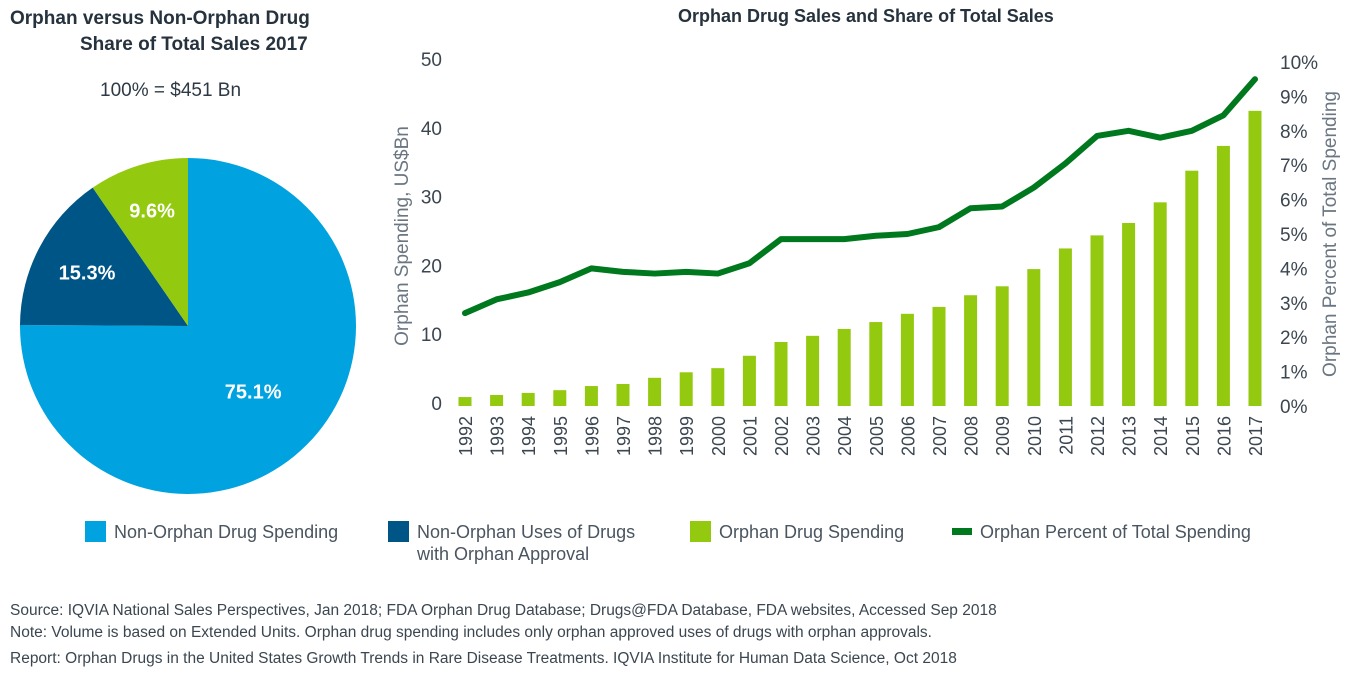 Image resolution: width=1352 pixels, height=690 pixels. Describe the element at coordinates (939, 356) in the screenshot. I see `bar-2007` at that location.